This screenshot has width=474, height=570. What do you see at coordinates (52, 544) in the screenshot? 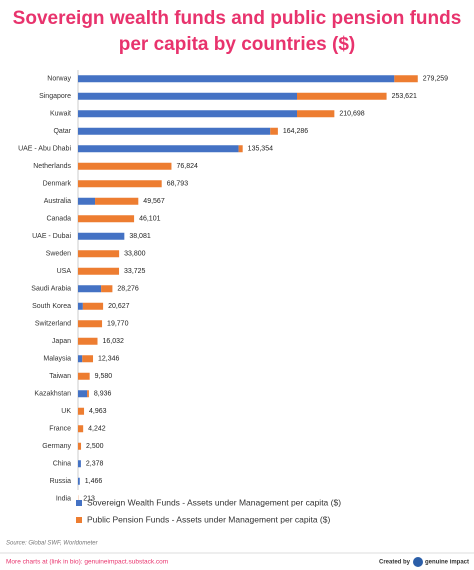
I see `source: Source: Global SWF, Worldometer` at bounding box center [52, 544].